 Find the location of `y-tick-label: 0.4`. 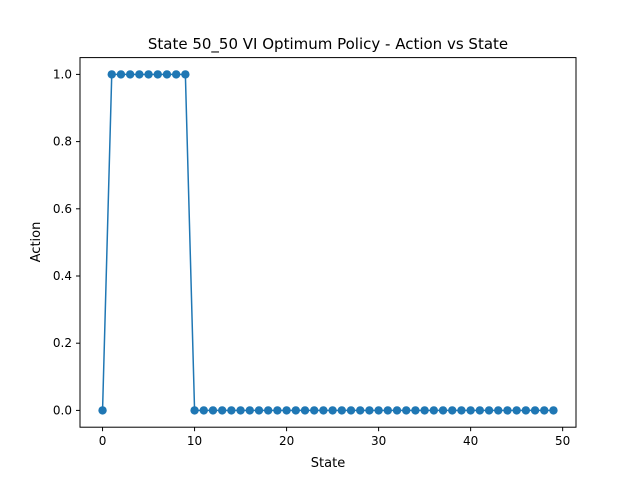

y-tick-label: 0.4 is located at coordinates (62, 276).